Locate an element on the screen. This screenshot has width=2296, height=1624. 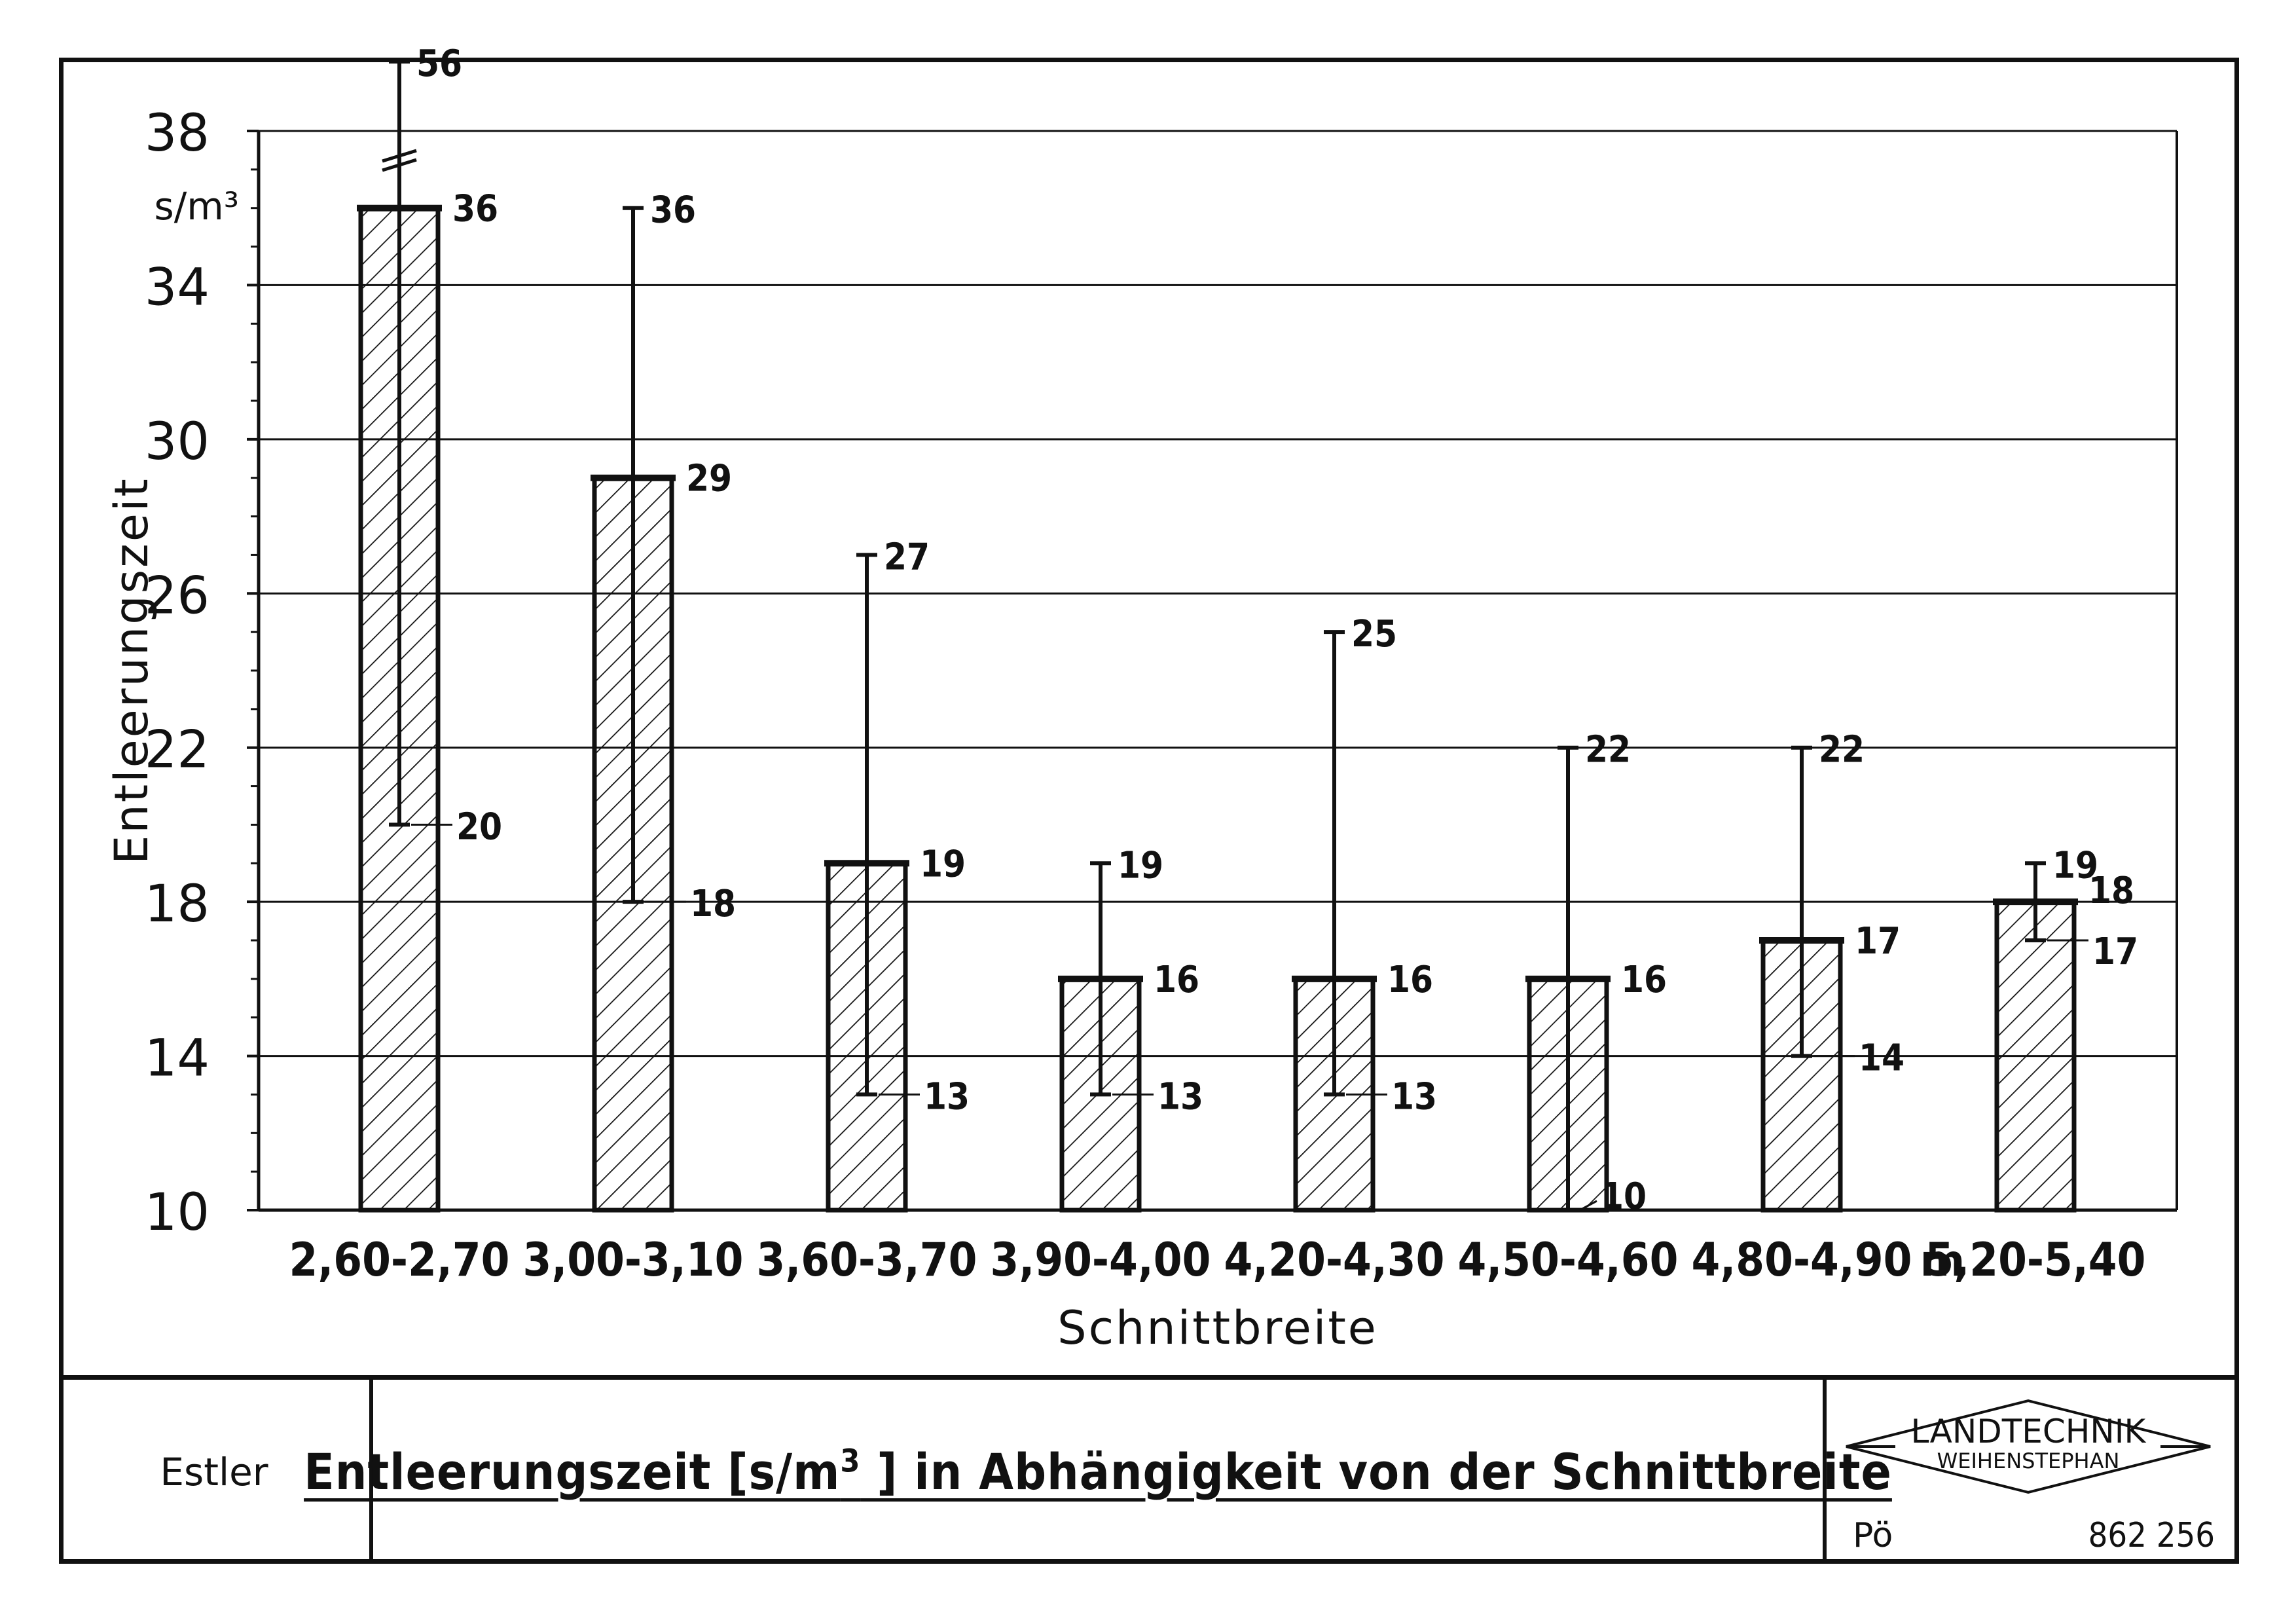
x-tick-label: 5,20-5,40 is located at coordinates (2035, 1260).